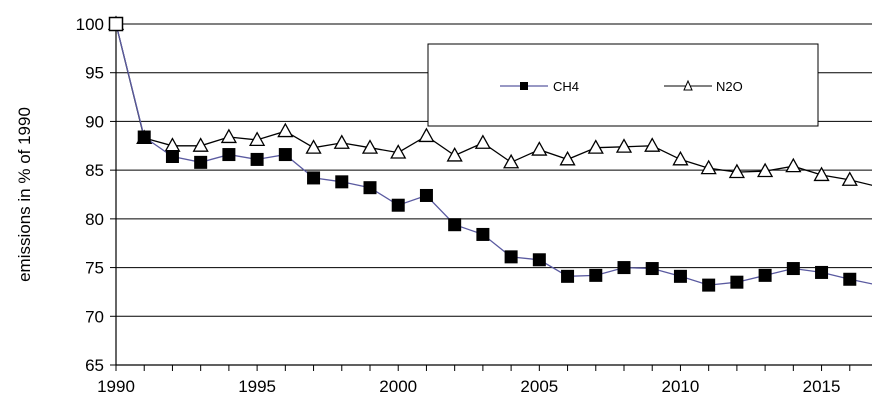 Image resolution: width=872 pixels, height=401 pixels. What do you see at coordinates (24, 194) in the screenshot?
I see `y-axis-label: emissions in % of 1990` at bounding box center [24, 194].